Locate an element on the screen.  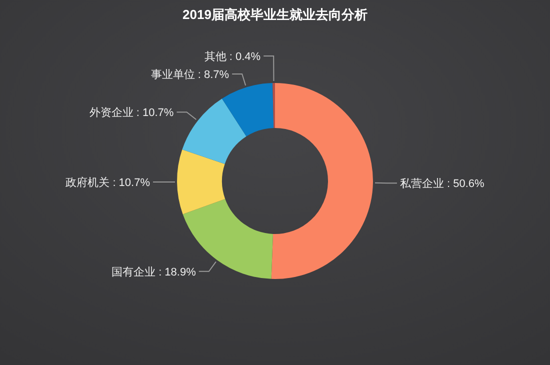
chart-title: 2019届高校毕业生就业去向分析 is located at coordinates (275, 14).